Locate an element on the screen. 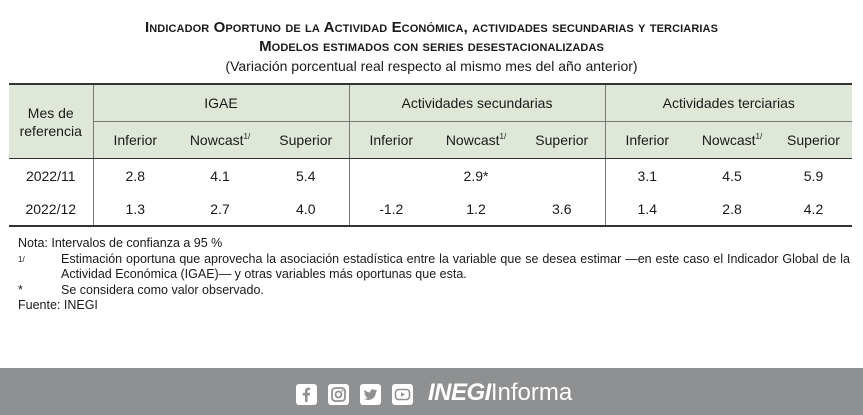  twitter-icon is located at coordinates (370, 394).